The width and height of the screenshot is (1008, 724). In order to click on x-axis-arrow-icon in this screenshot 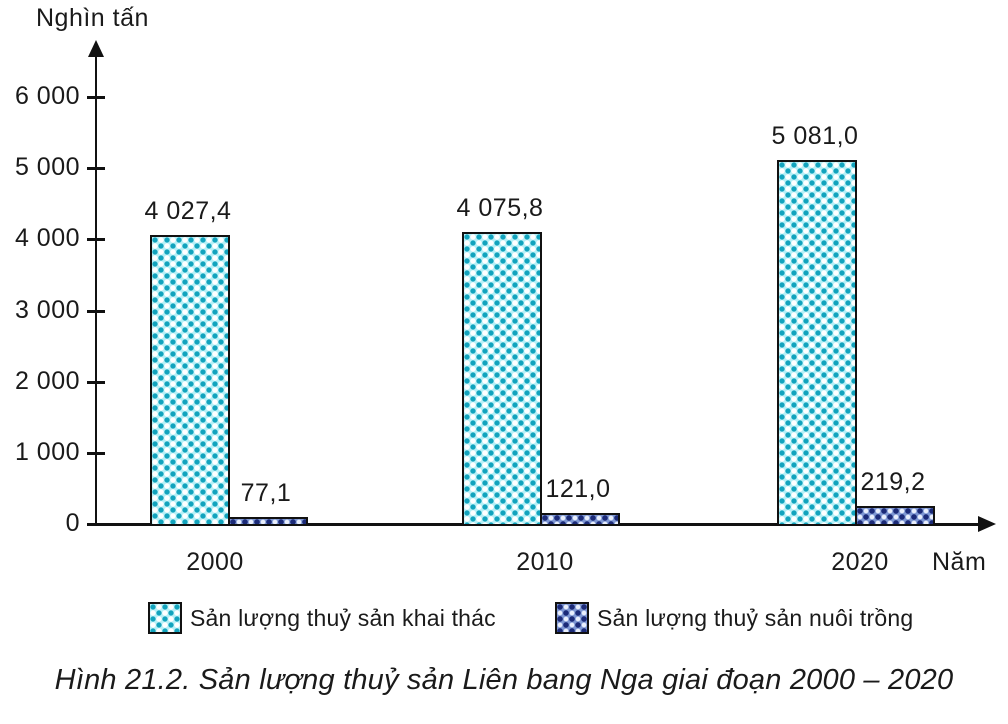, I will do `click(987, 524)`.